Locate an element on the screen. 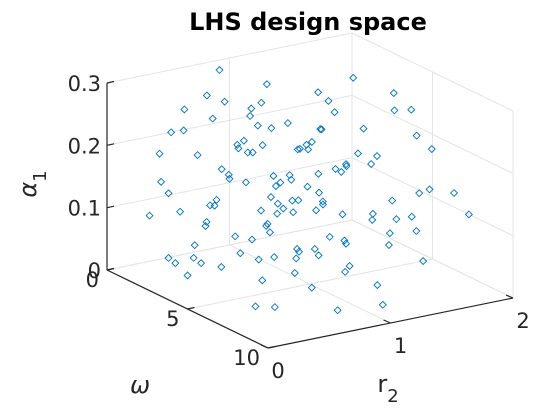 The height and width of the screenshot is (420, 560). chart-title: LHS design space is located at coordinates (308, 22).